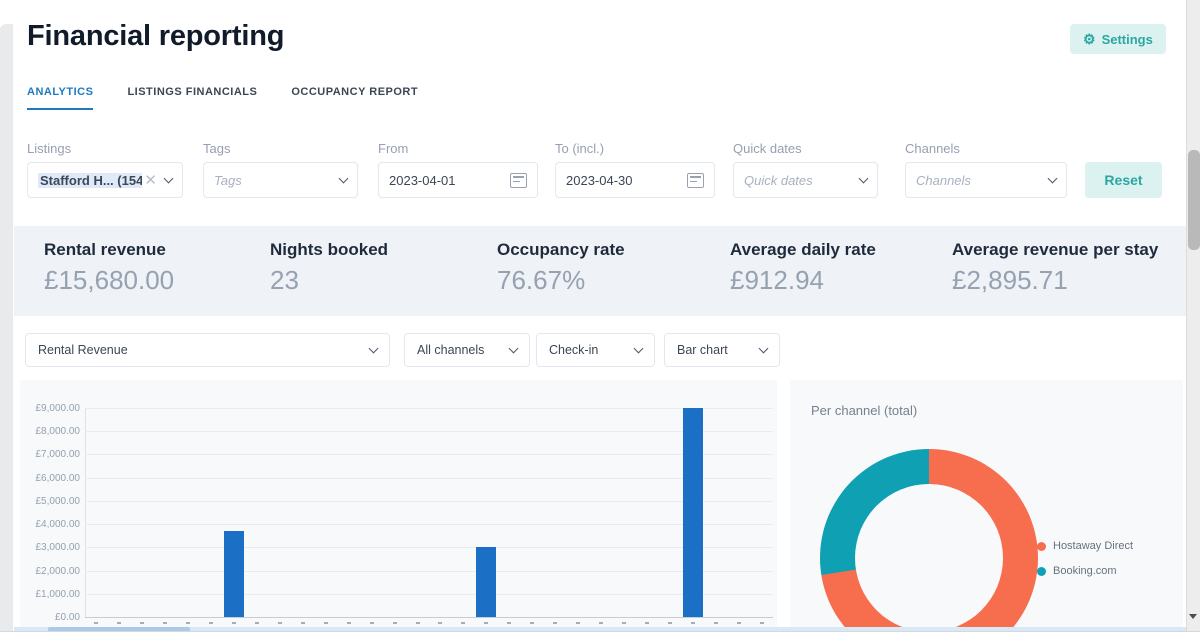  Describe the element at coordinates (58, 478) in the screenshot. I see `y-axis-tick-label: £6,000.00` at that location.